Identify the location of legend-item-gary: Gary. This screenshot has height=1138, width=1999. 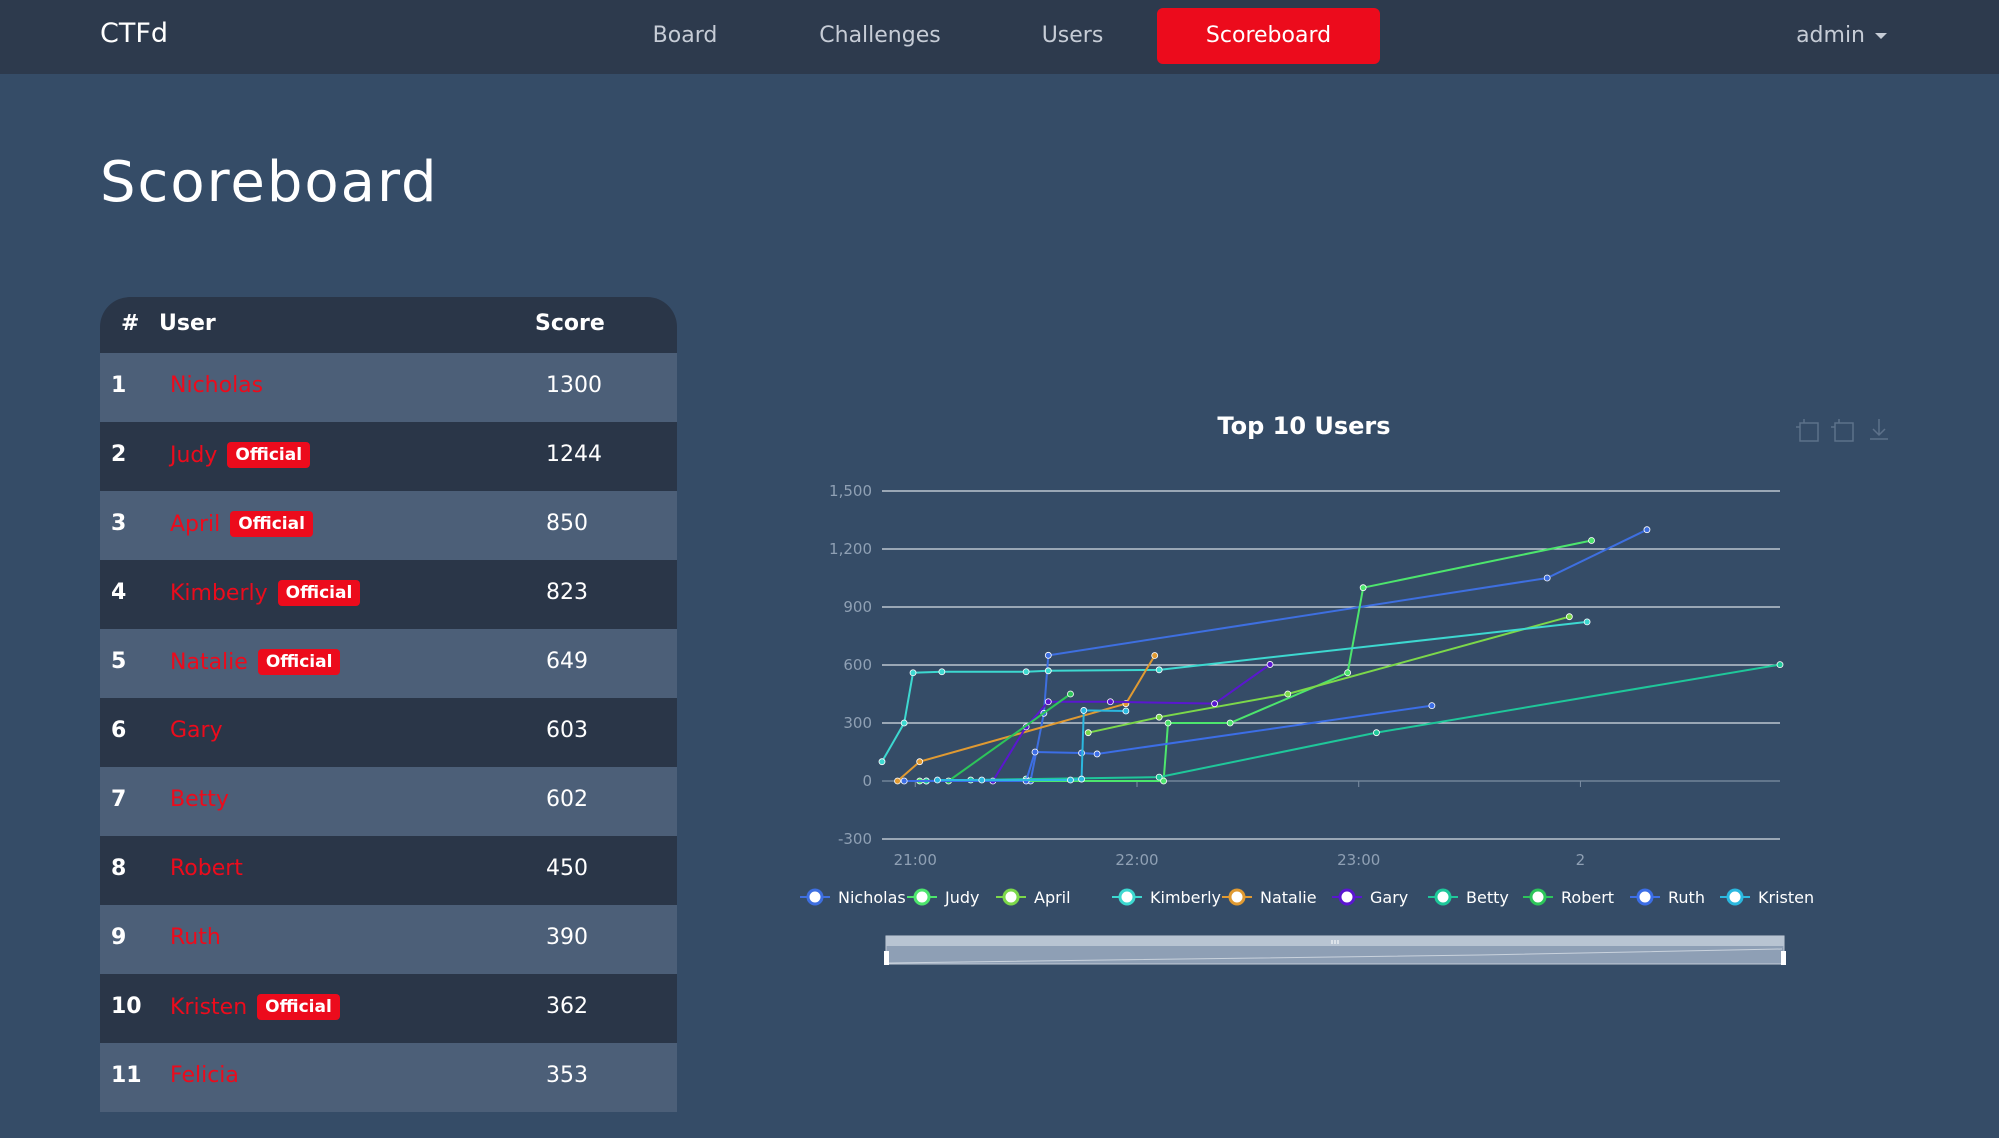
(1370, 897).